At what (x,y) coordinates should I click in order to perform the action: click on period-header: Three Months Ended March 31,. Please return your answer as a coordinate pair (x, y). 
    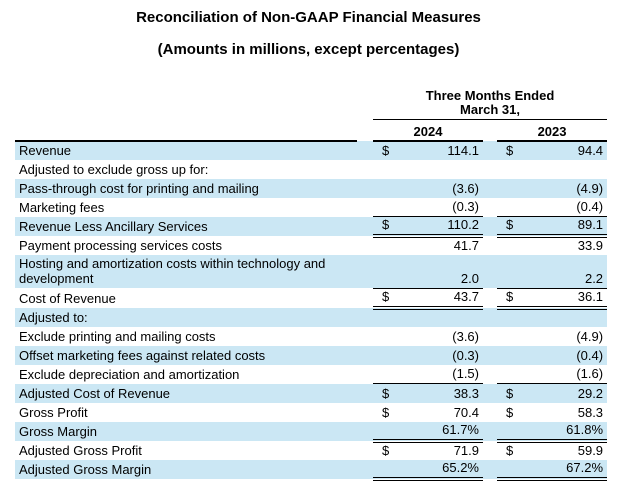
    Looking at the image, I should click on (490, 104).